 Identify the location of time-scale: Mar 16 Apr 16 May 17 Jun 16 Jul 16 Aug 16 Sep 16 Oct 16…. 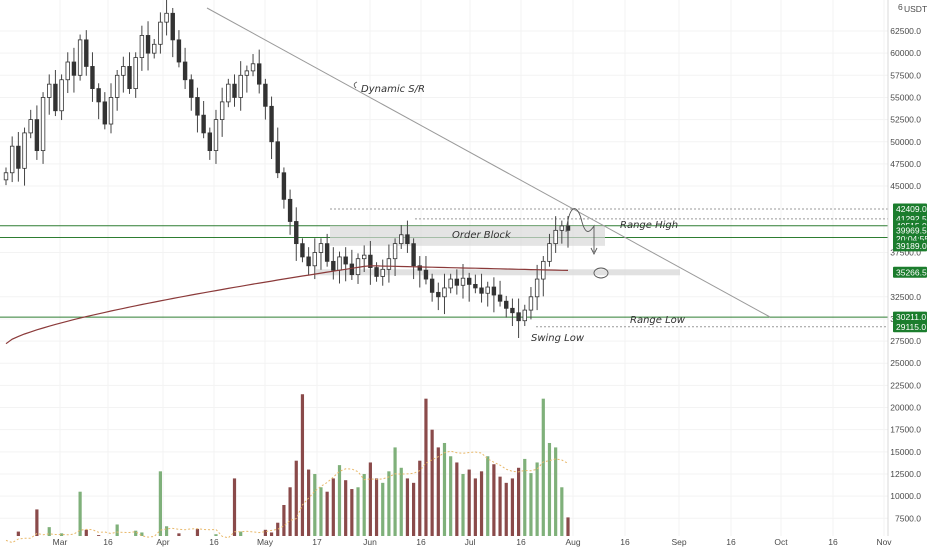
(473, 542).